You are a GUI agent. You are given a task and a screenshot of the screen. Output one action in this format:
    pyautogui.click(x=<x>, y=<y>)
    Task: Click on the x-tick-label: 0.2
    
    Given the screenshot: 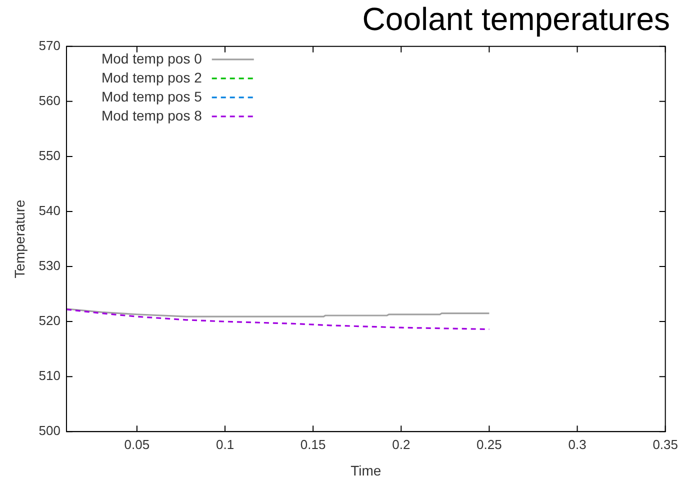 What is the action you would take?
    pyautogui.click(x=401, y=444)
    